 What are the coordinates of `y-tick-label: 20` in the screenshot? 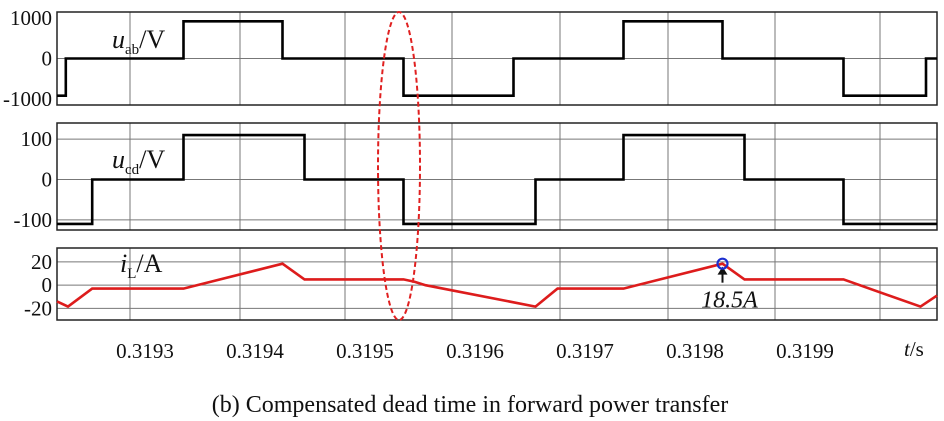 It's located at (41, 262).